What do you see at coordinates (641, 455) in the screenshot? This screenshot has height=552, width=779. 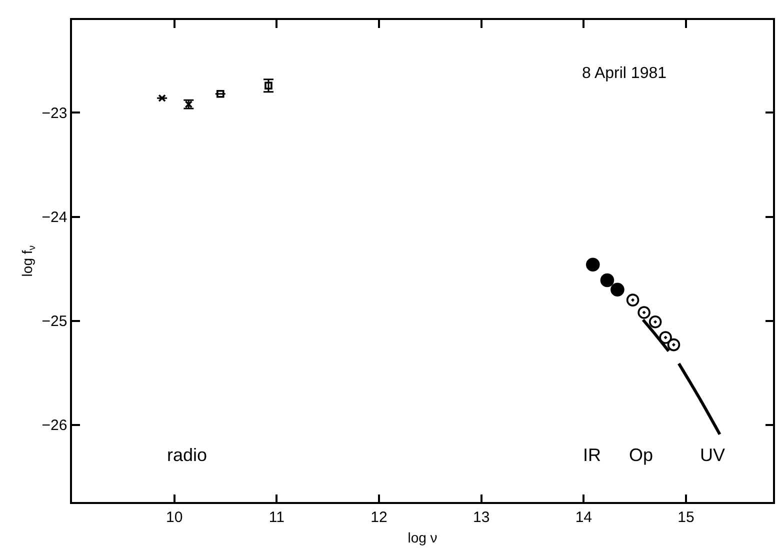 I see `annotation: Op` at bounding box center [641, 455].